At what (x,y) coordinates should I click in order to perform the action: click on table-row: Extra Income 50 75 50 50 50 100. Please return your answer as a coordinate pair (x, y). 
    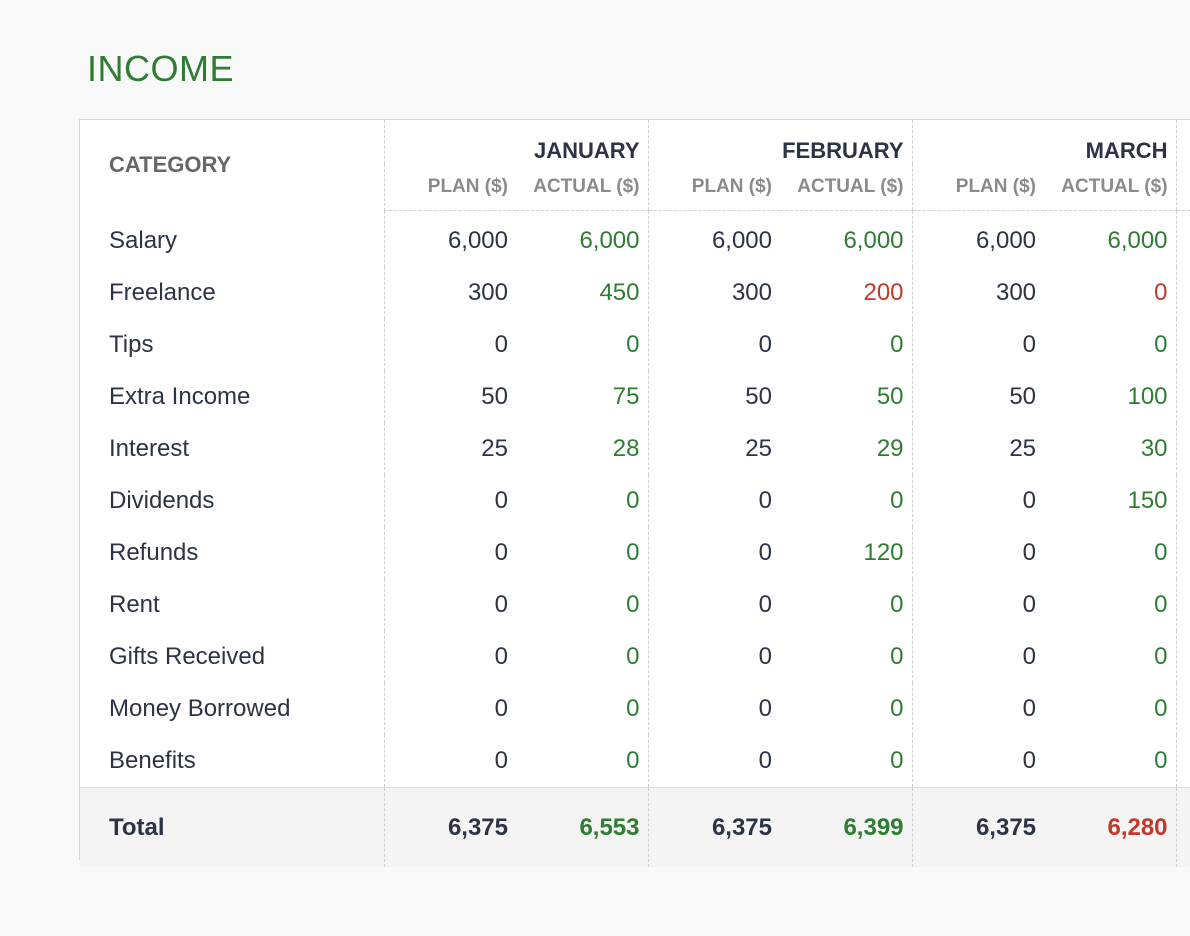
    Looking at the image, I should click on (635, 397).